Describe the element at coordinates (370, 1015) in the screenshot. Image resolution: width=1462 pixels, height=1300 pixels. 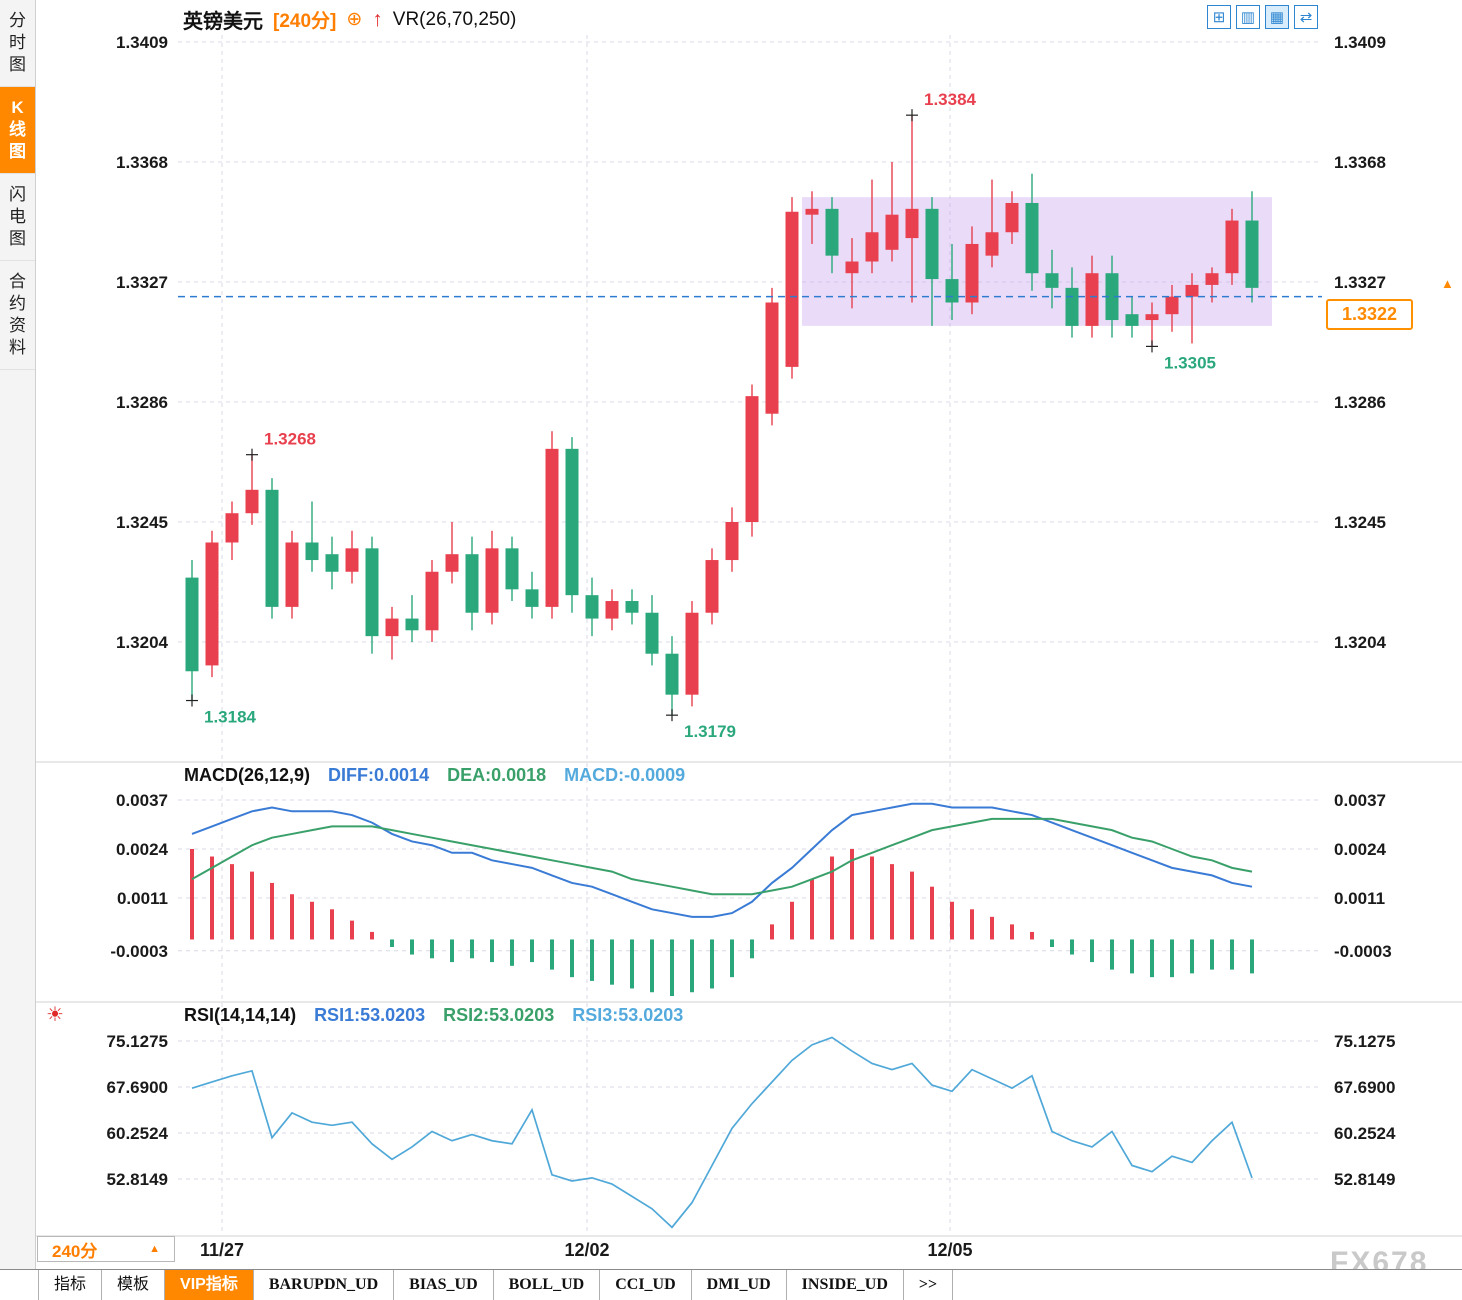
I see `rsi1-value: RSI1:53.0203` at that location.